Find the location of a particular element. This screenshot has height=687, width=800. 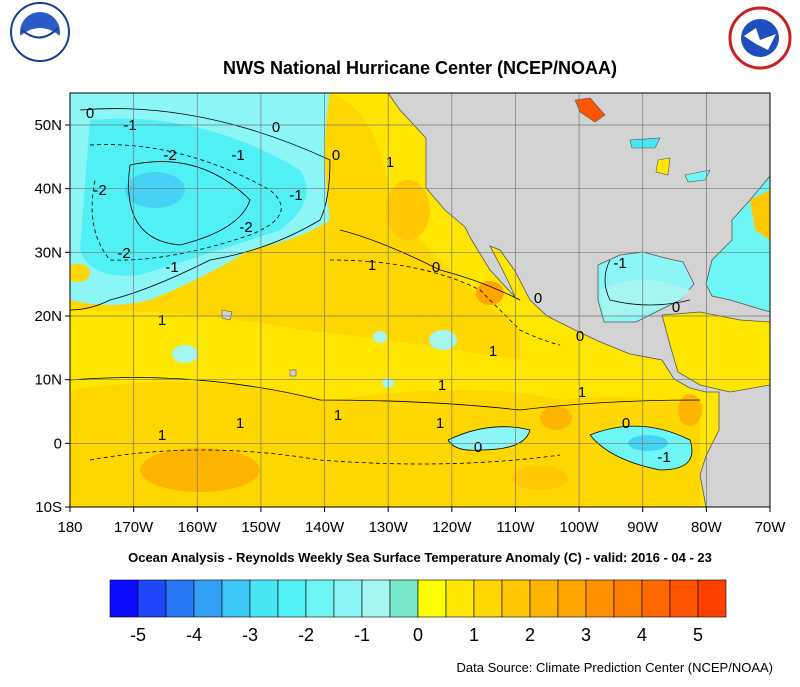

colorbar-label: 4 is located at coordinates (642, 635).